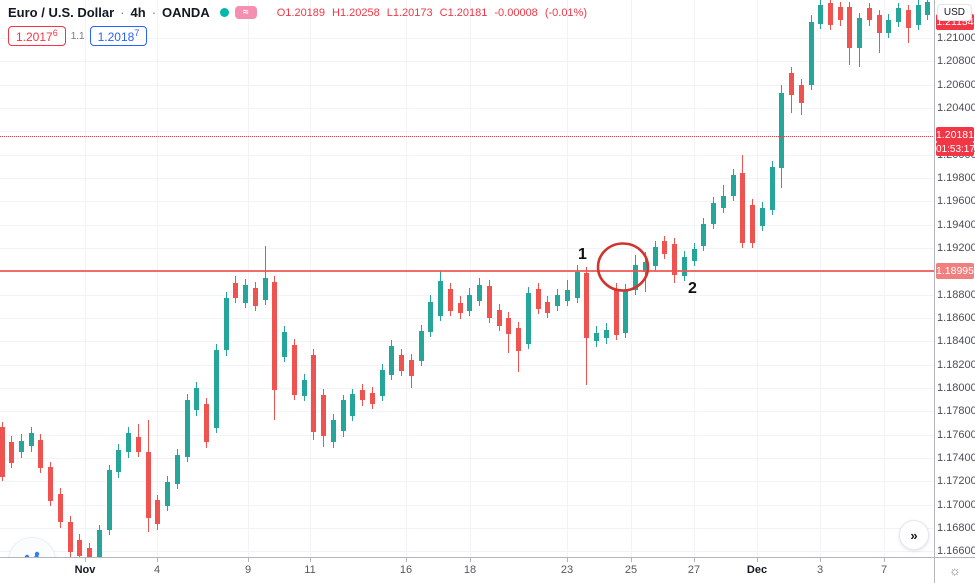 Image resolution: width=975 pixels, height=583 pixels. Describe the element at coordinates (956, 85) in the screenshot. I see `price-tick: 1.20600` at that location.